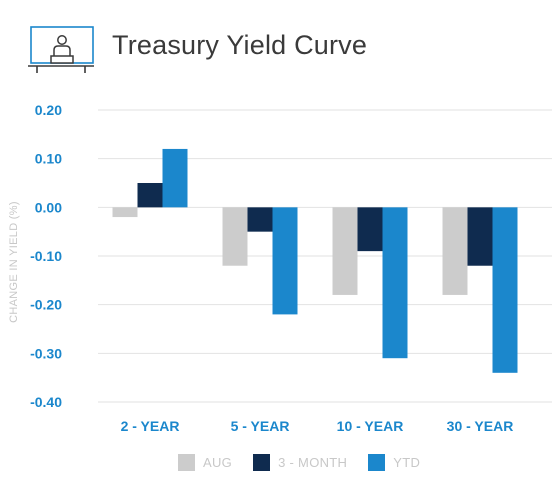  I want to click on legend-swatch-aug, so click(186, 462).